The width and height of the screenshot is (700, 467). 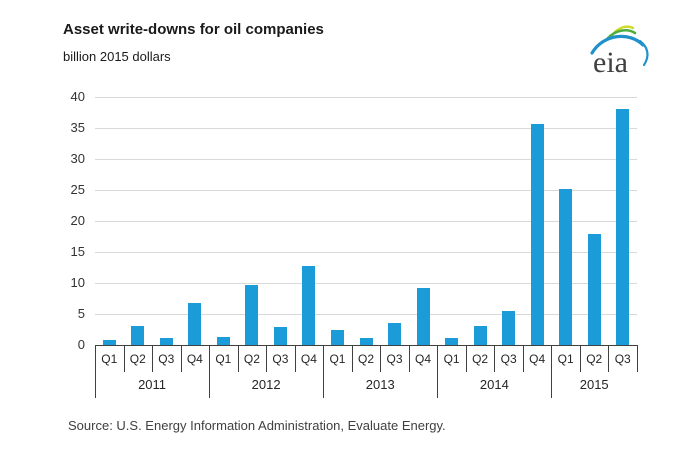 I want to click on chart-subtitle: billion 2015 dollars, so click(x=117, y=56).